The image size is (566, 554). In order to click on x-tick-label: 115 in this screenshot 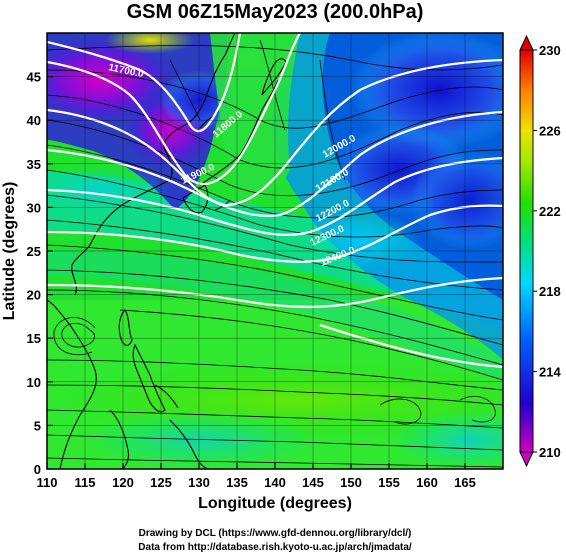, I will do `click(85, 482)`.